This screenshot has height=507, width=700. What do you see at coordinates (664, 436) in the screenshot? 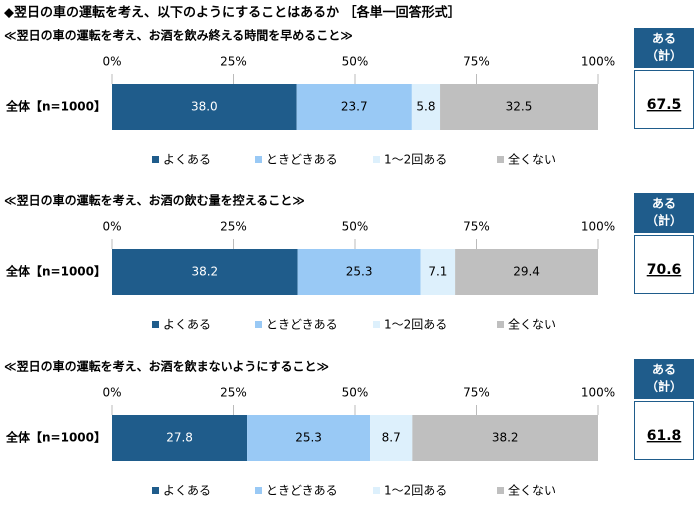
I see `total-value: 61.8` at bounding box center [664, 436].